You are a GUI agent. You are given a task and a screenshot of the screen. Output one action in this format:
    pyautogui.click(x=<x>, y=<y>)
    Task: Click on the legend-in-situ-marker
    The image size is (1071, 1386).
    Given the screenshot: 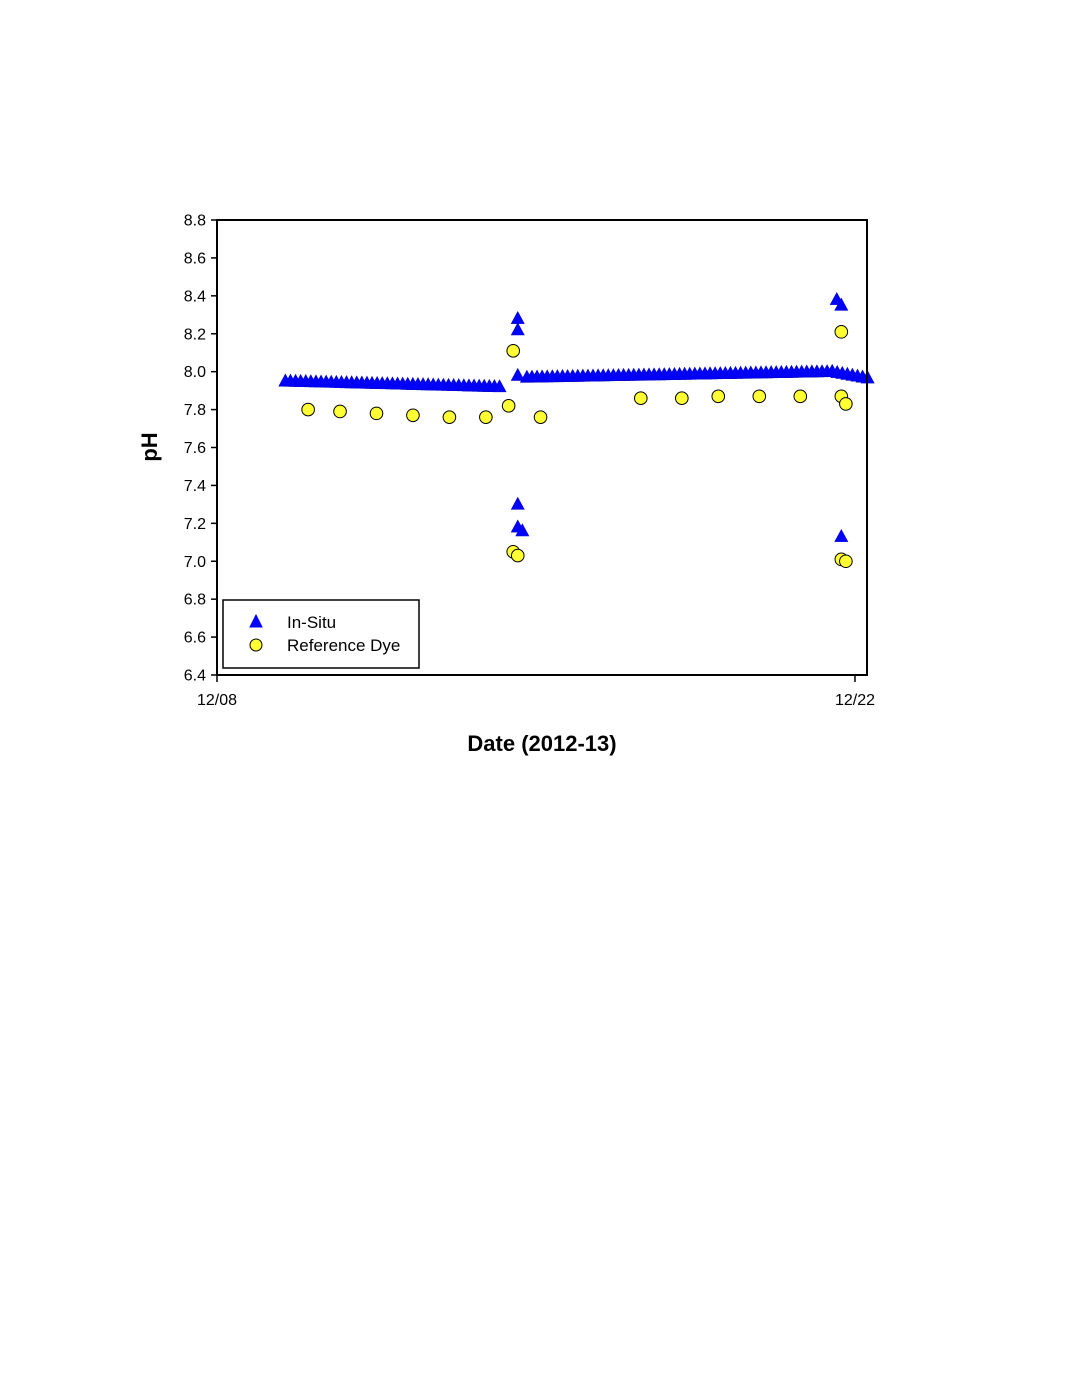 What is the action you would take?
    pyautogui.click(x=256, y=620)
    